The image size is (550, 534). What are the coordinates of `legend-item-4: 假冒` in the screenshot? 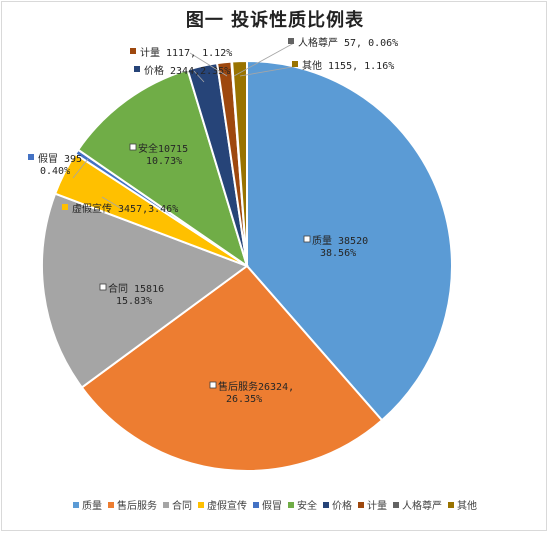 It's located at (267, 504).